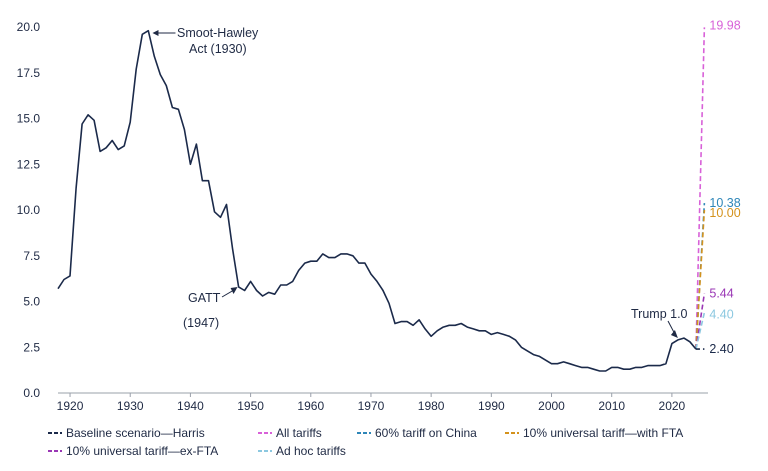  I want to click on x-tick-label: 2020, so click(672, 406).